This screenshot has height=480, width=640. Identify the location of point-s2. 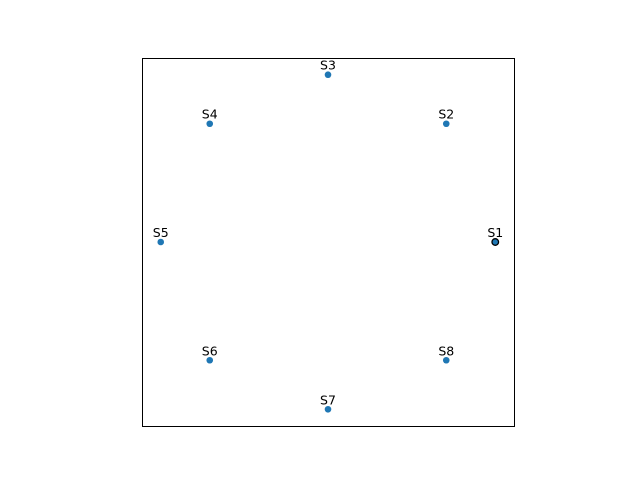
(446, 124).